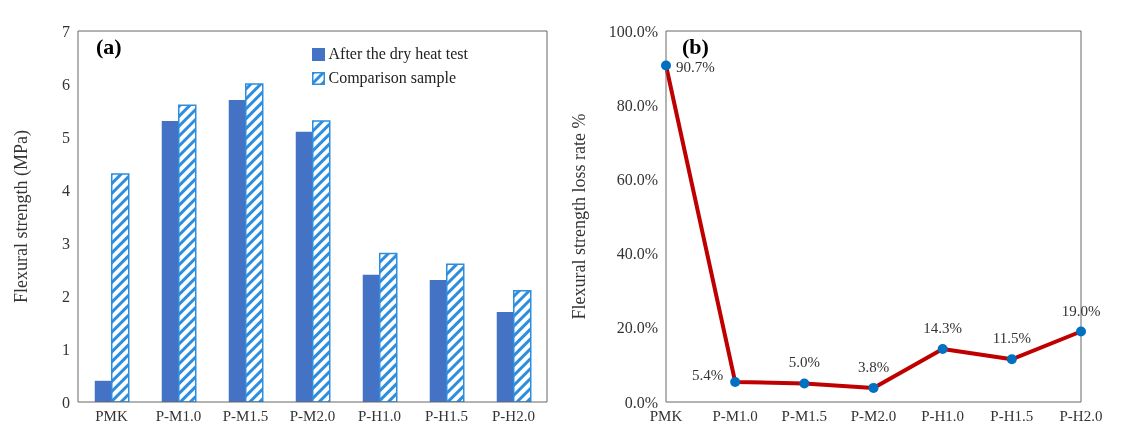 Image resolution: width=1137 pixels, height=448 pixels. What do you see at coordinates (804, 362) in the screenshot?
I see `data-label: 5.0%` at bounding box center [804, 362].